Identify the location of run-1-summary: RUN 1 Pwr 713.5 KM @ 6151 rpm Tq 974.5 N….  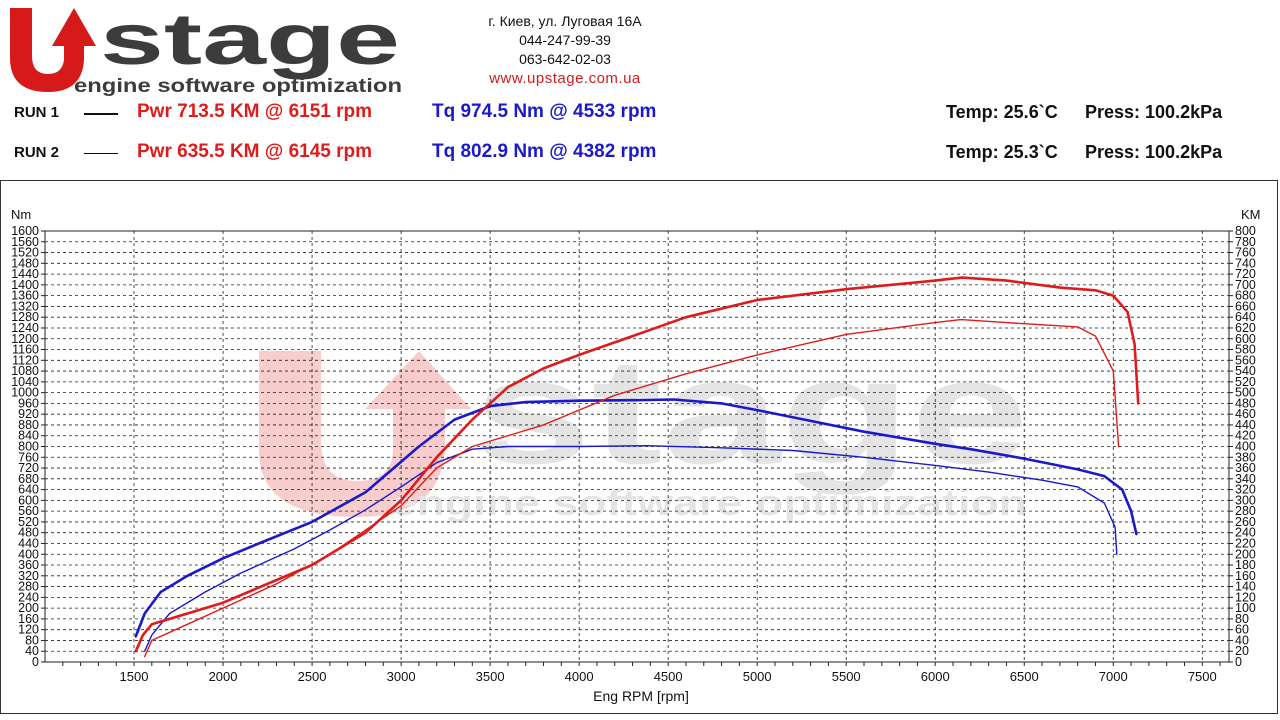
(639, 113).